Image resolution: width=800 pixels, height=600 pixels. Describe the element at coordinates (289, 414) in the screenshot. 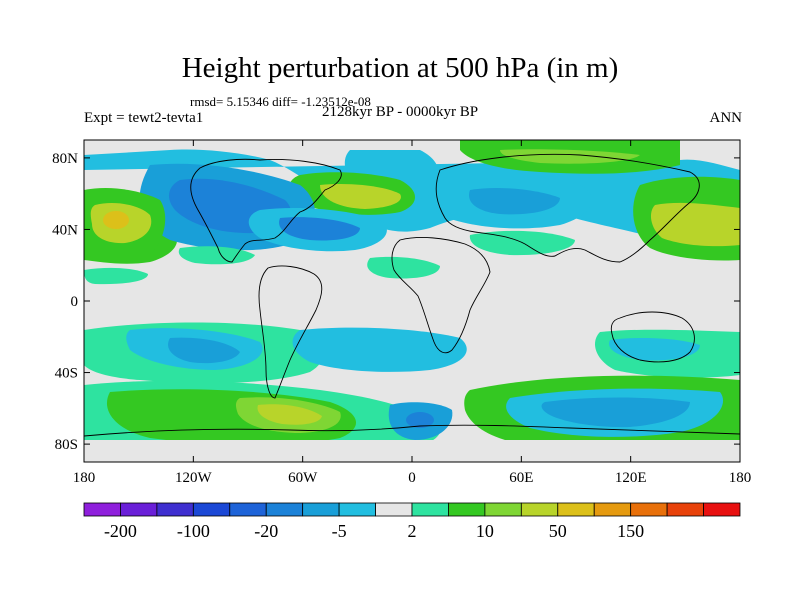

I see `contour-peak-s-ocean` at that location.